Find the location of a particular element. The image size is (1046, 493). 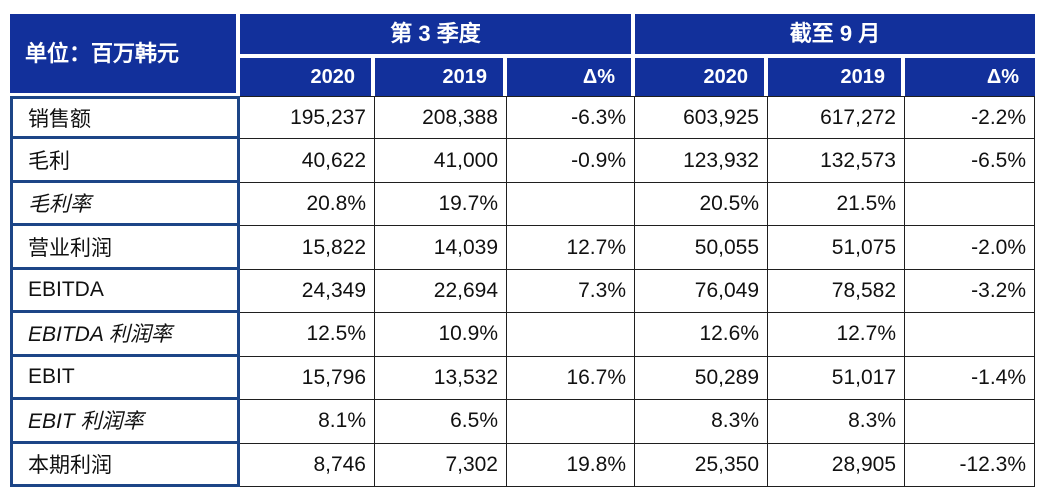

cell-ytd-2020: 123,932 is located at coordinates (701, 161).